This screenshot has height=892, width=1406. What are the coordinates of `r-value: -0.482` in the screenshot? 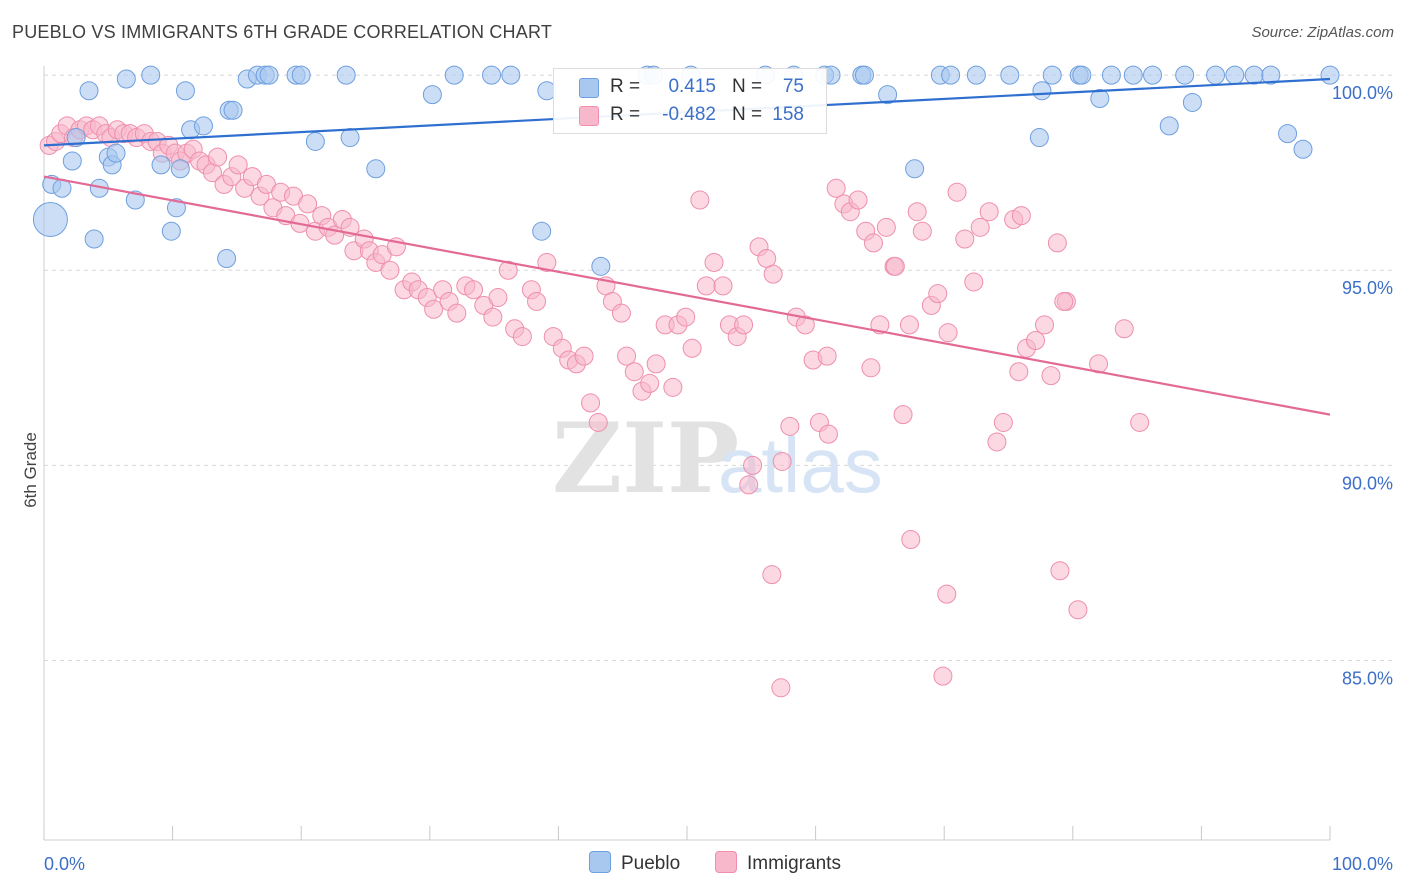 It's located at (689, 114).